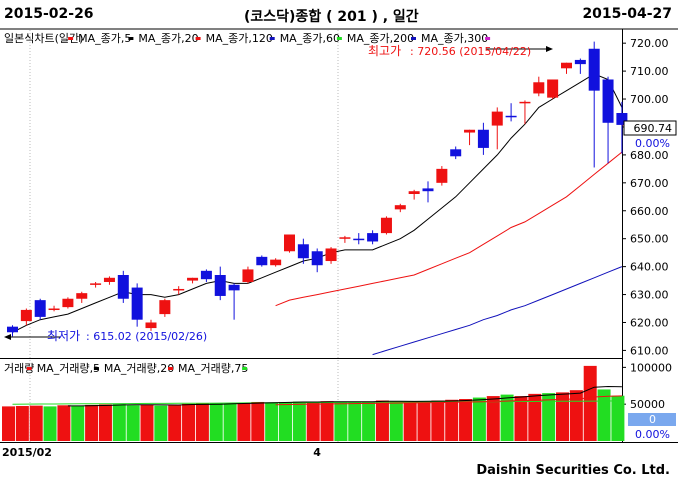 The width and height of the screenshot is (678, 484). What do you see at coordinates (649, 267) in the screenshot?
I see `price-tick-label: 640.00` at bounding box center [649, 267].